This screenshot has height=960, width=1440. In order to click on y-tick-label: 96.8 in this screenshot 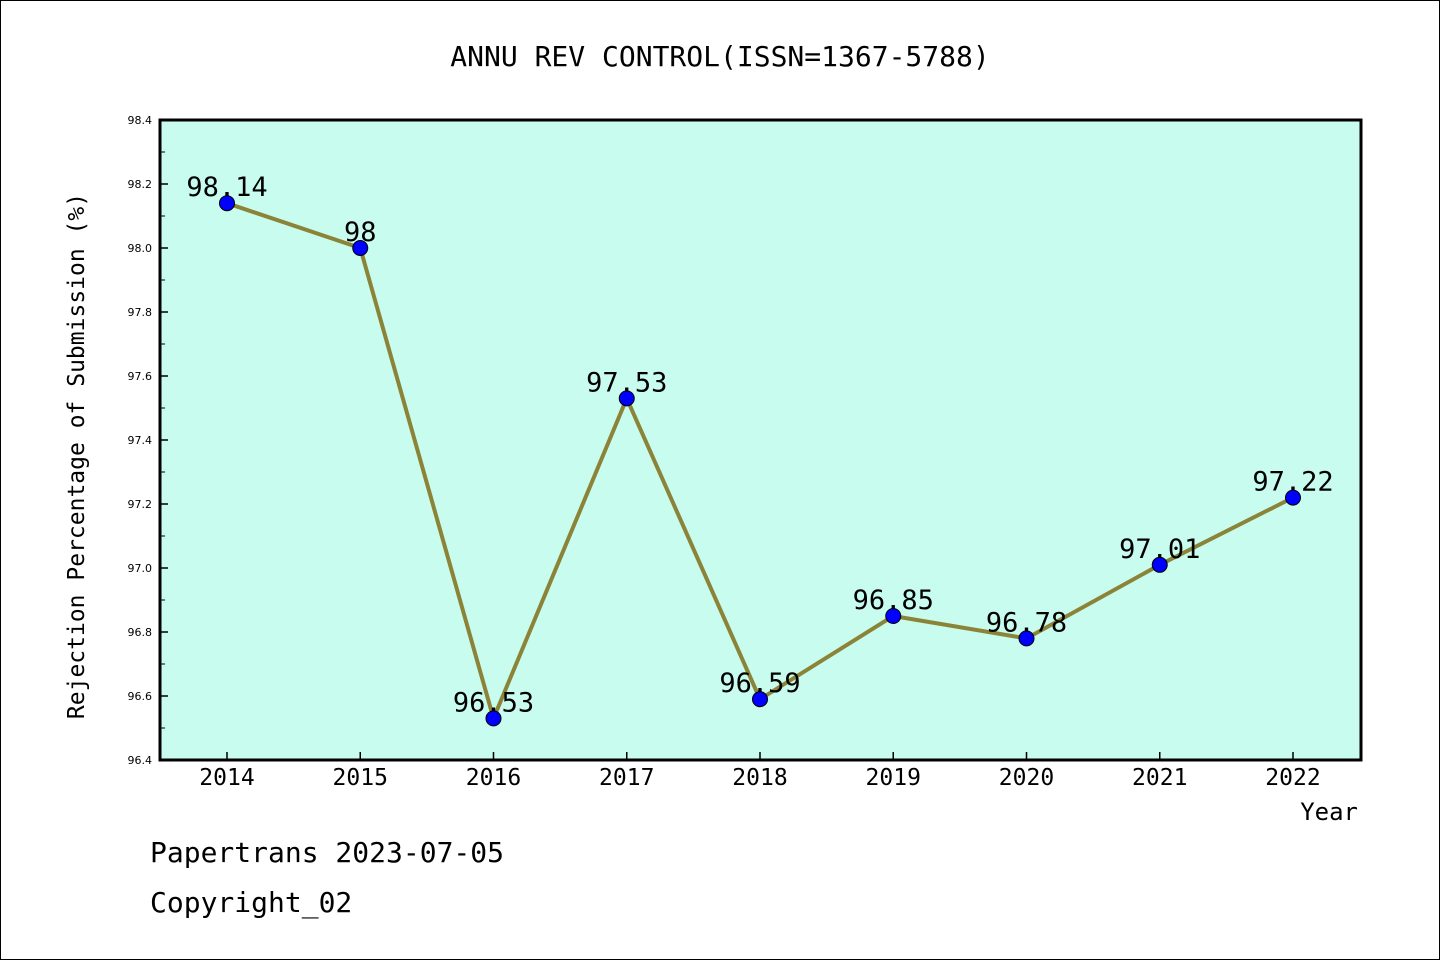, I will do `click(140, 632)`.